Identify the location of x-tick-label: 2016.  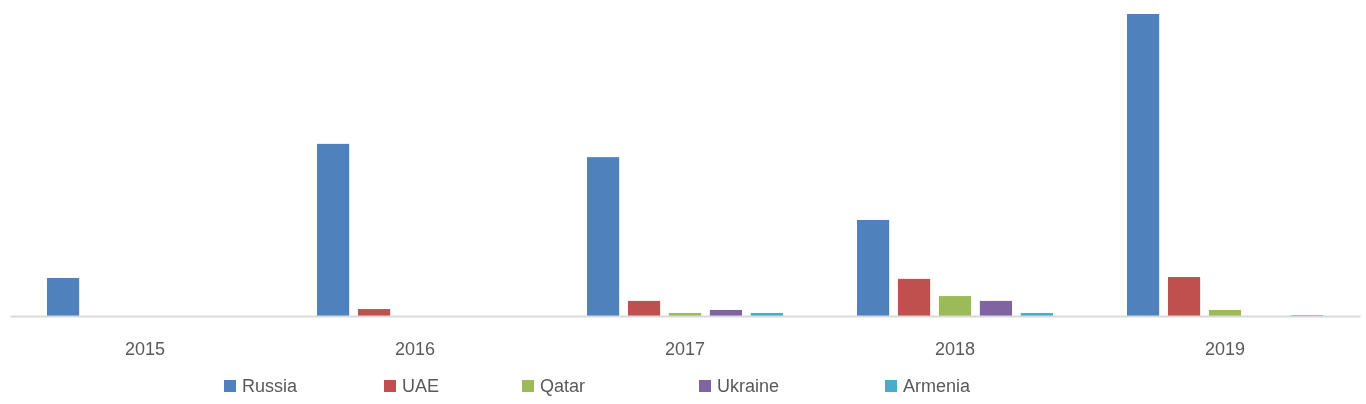
(415, 348).